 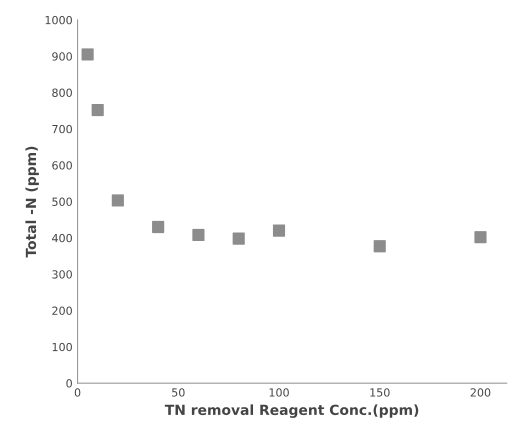 What do you see at coordinates (77, 392) in the screenshot?
I see `x-tick-label: 0` at bounding box center [77, 392].